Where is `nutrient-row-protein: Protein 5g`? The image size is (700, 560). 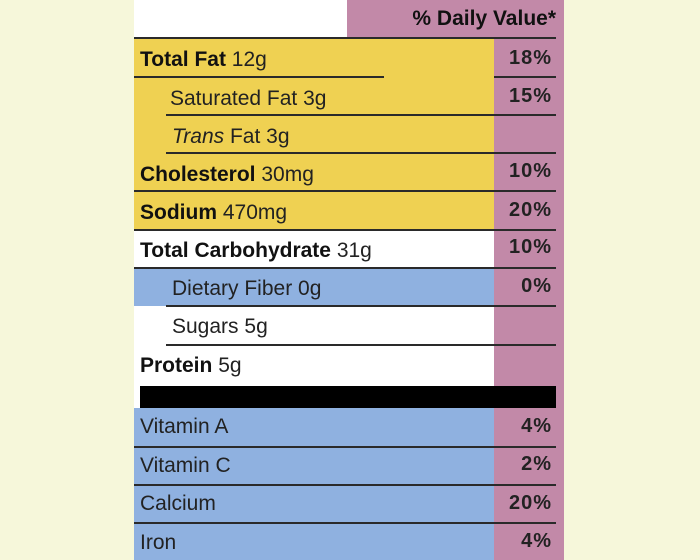
nutrient-row-protein: Protein 5g is located at coordinates (188, 366).